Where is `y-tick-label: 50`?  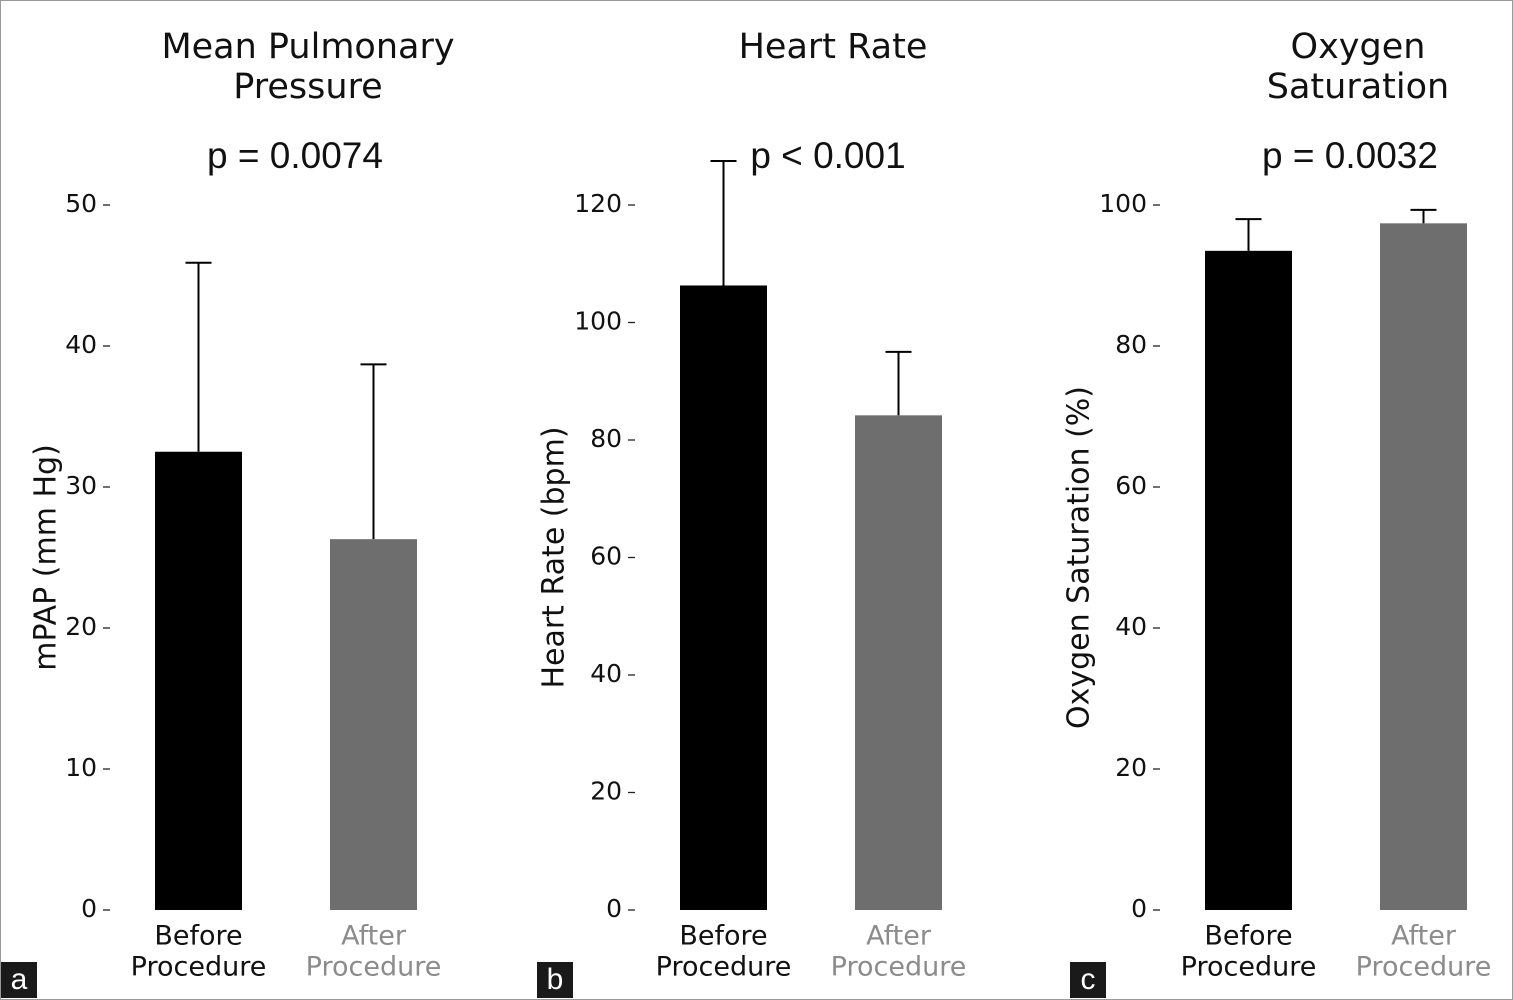
y-tick-label: 50 is located at coordinates (81, 203).